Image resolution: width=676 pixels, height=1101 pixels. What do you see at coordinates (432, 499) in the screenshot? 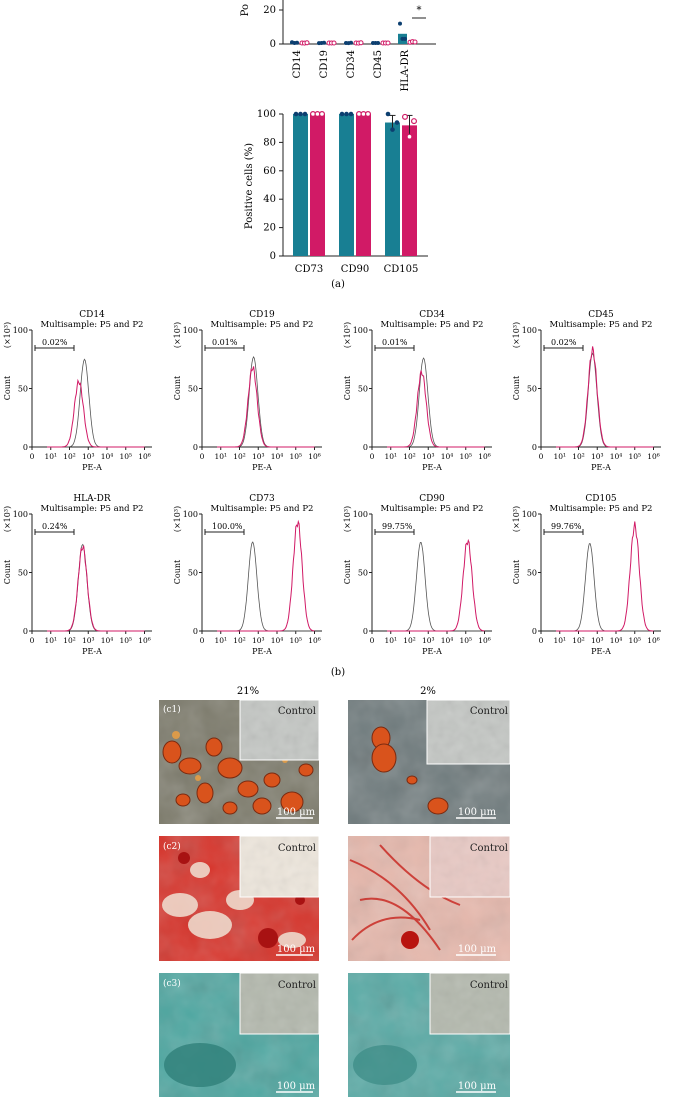
I see `flow-title-CD90: CD90` at bounding box center [432, 499].